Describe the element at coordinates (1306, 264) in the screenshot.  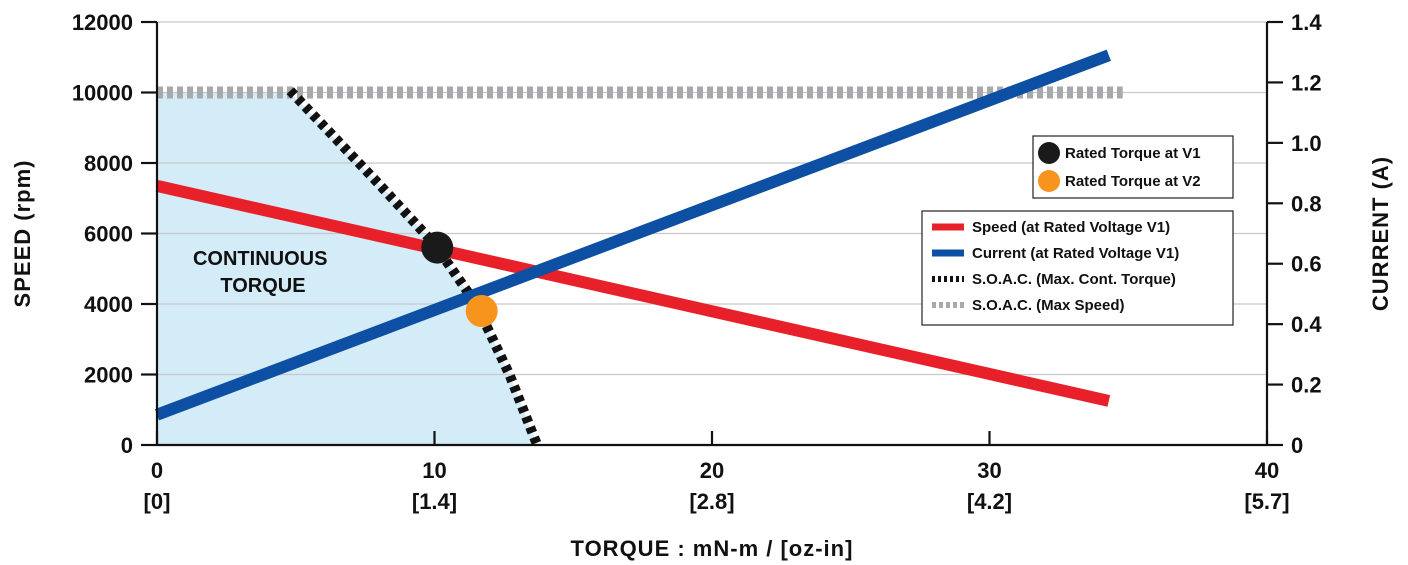
I see `y-right-tick-label: 0.6` at that location.